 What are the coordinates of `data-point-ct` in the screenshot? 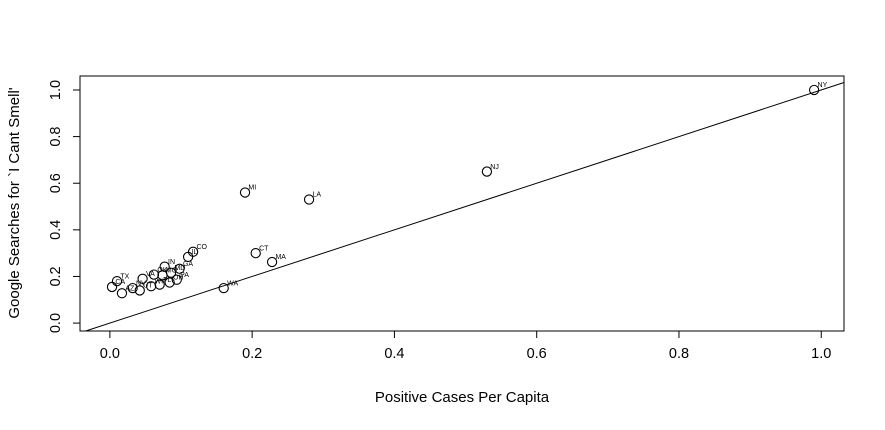 It's located at (255, 253).